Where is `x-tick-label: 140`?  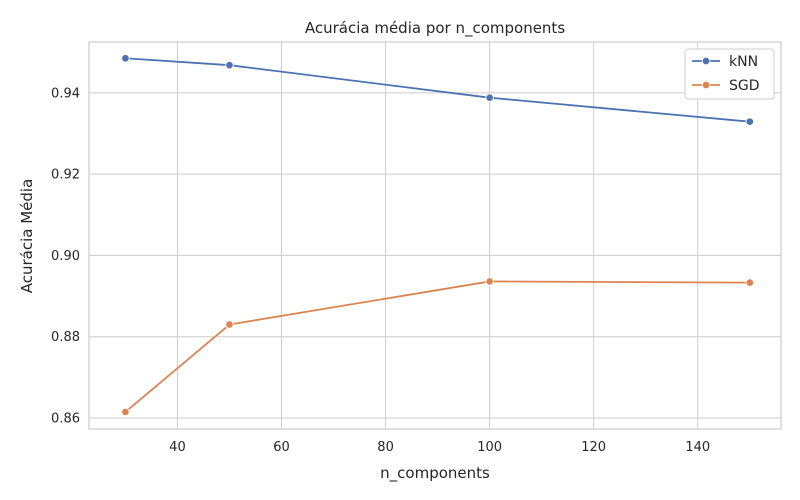 x-tick-label: 140 is located at coordinates (697, 447).